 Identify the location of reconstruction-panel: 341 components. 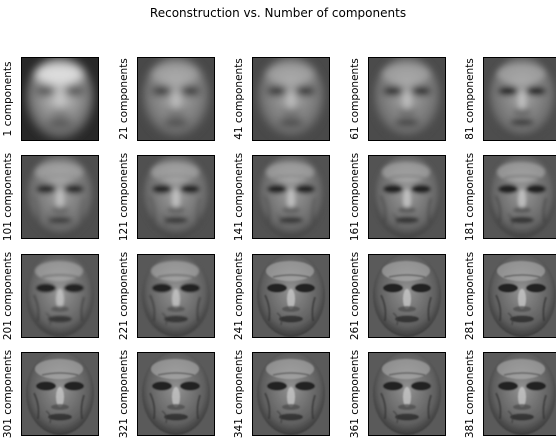
(281, 394).